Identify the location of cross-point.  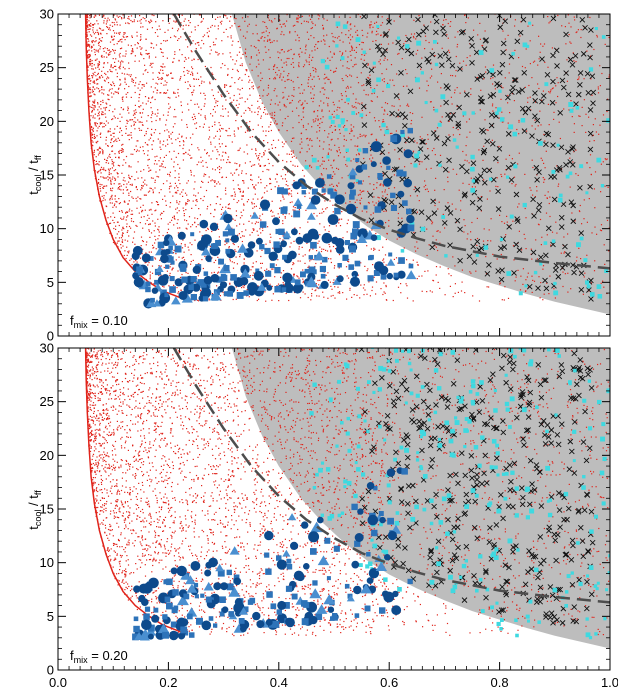
(472, 202).